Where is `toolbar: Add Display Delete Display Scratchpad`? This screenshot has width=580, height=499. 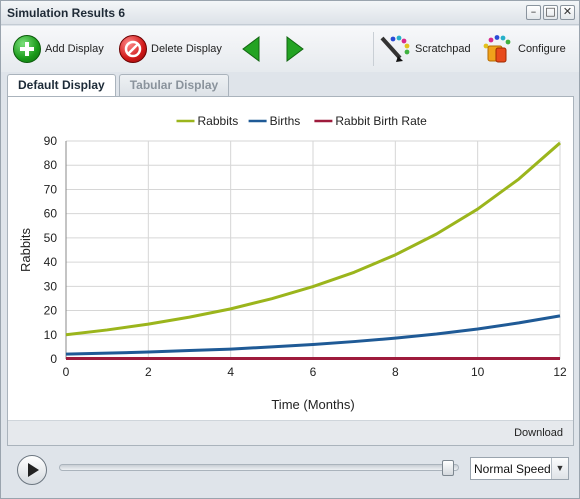 toolbar: Add Display Delete Display Scratchpad is located at coordinates (290, 49).